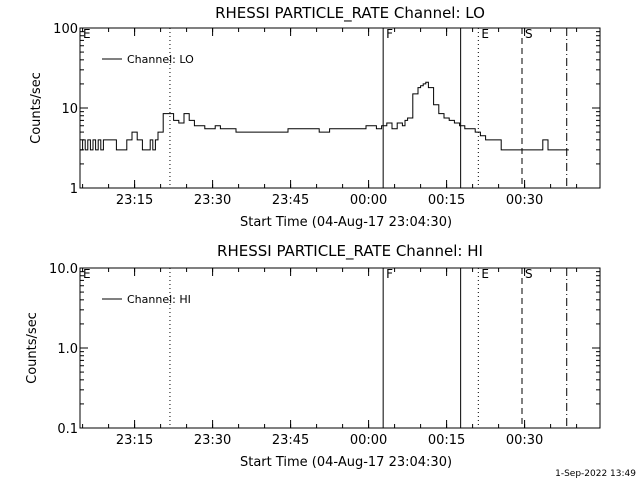 This screenshot has height=480, width=640. I want to click on y-tick-label: 10.0, so click(63, 269).